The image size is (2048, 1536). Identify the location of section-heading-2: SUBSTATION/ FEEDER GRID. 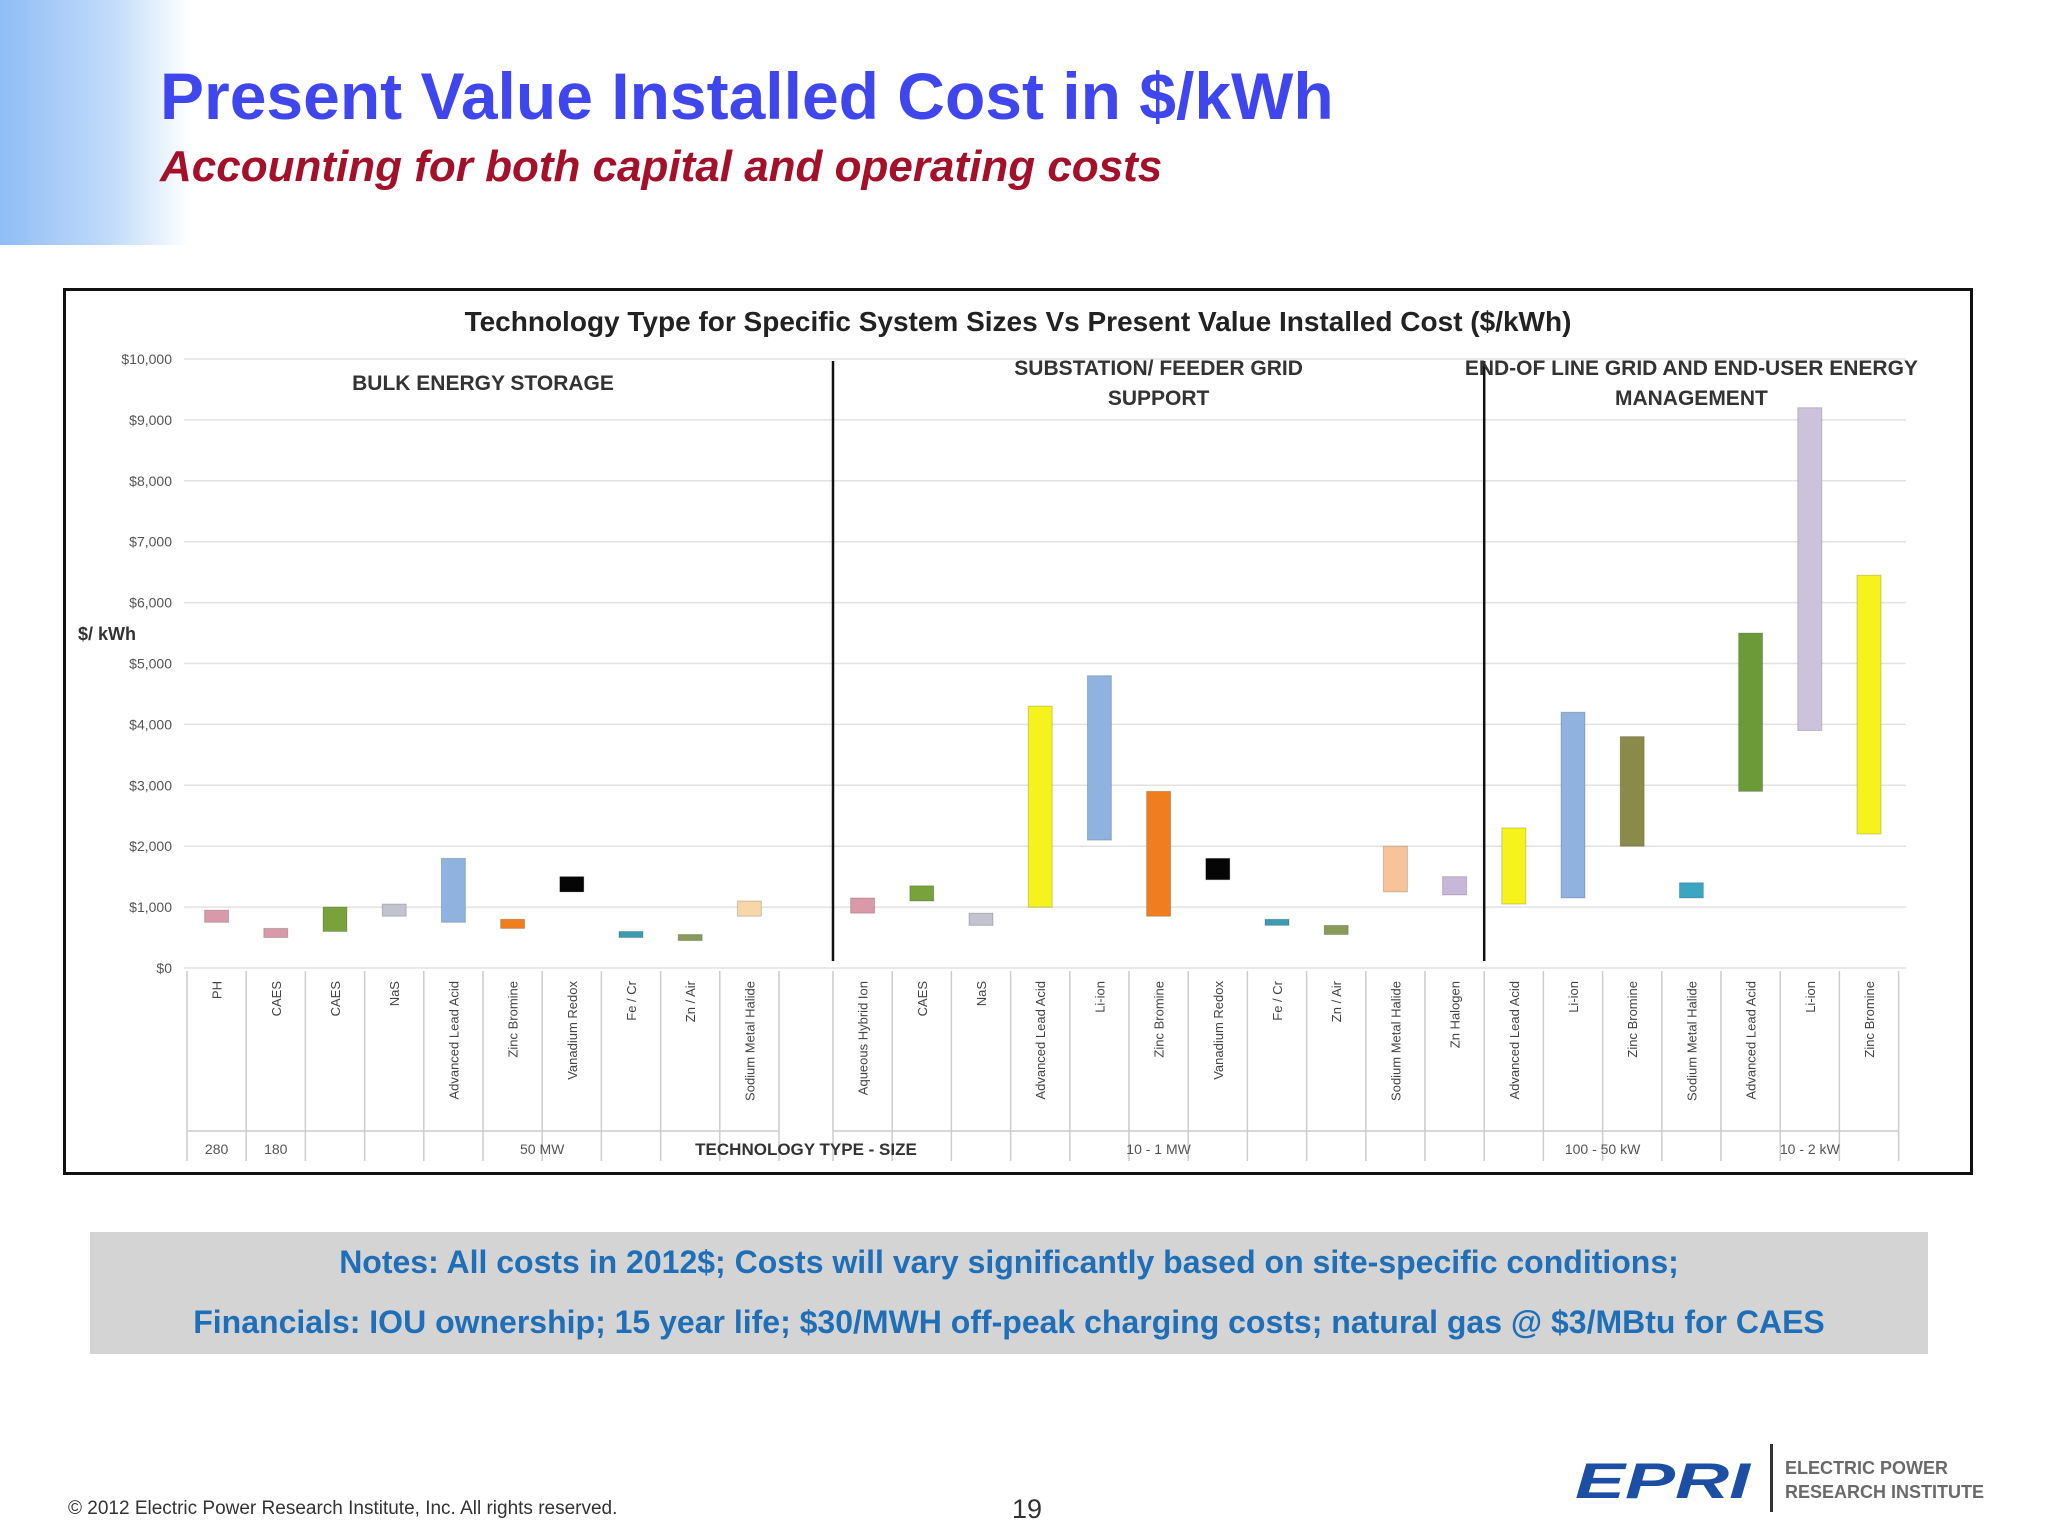
(1158, 368).